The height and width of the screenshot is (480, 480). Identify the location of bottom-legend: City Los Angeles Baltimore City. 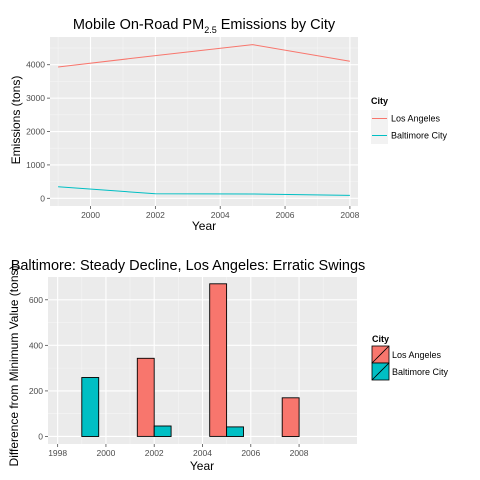
(410, 357).